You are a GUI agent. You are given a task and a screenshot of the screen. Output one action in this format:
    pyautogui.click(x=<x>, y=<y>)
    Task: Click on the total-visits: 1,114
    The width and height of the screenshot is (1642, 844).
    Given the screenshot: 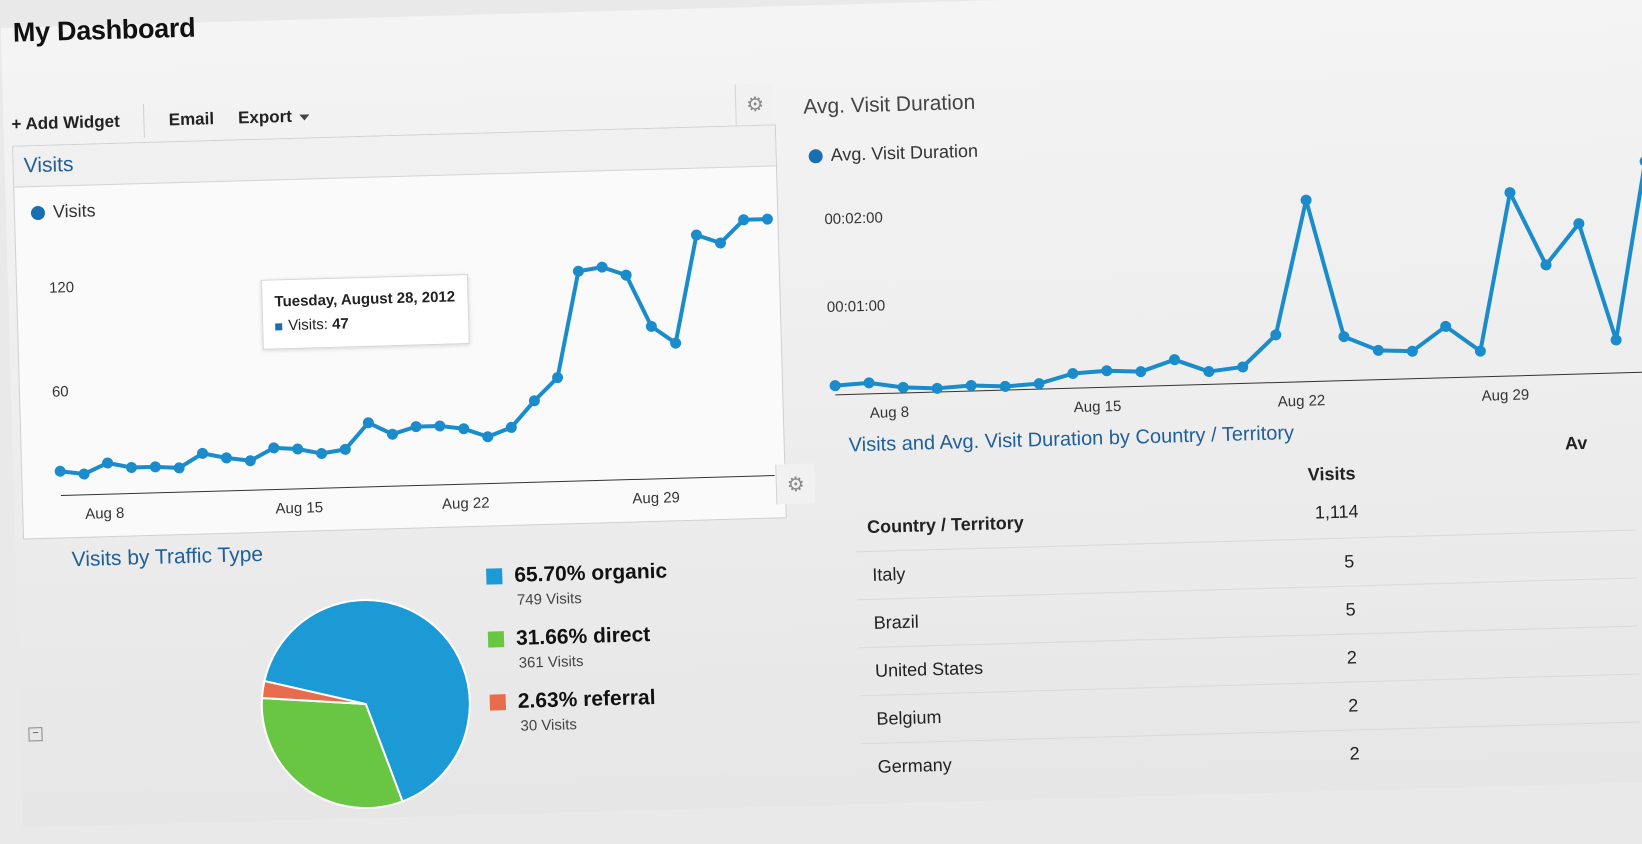 What is the action you would take?
    pyautogui.click(x=1336, y=512)
    